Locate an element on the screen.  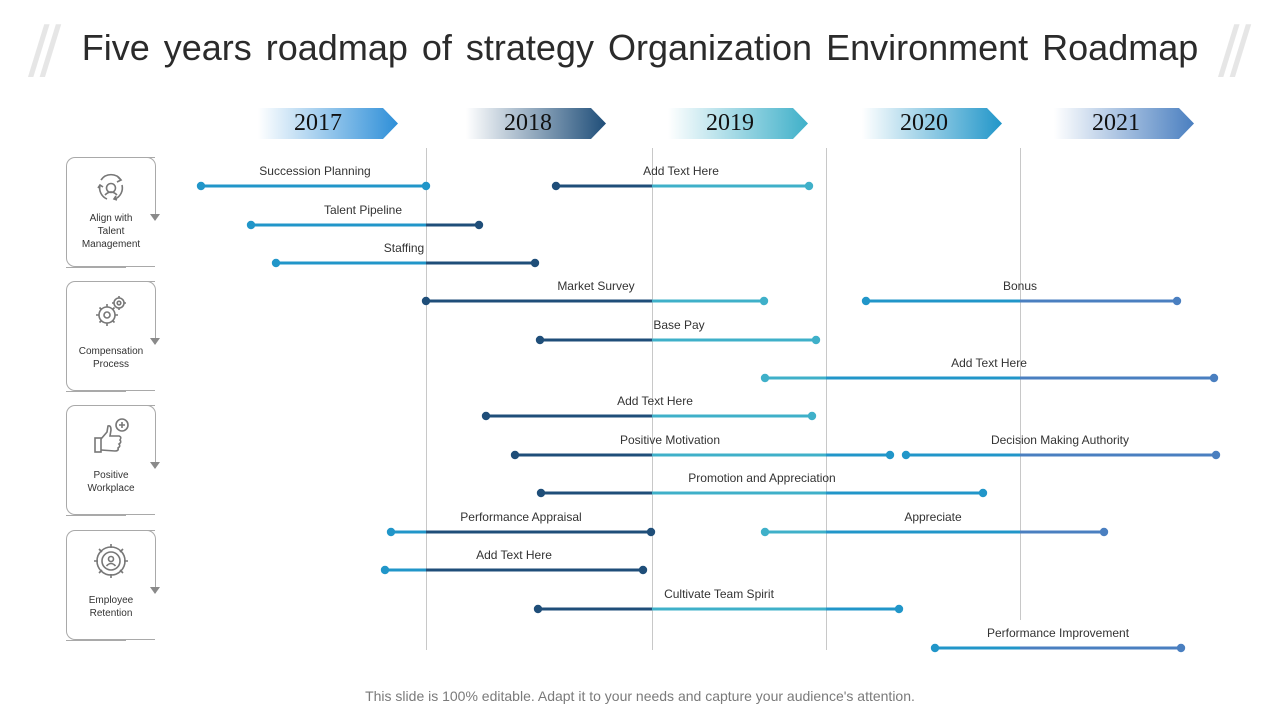
bar-label: Talent Pipeline is located at coordinates (363, 210).